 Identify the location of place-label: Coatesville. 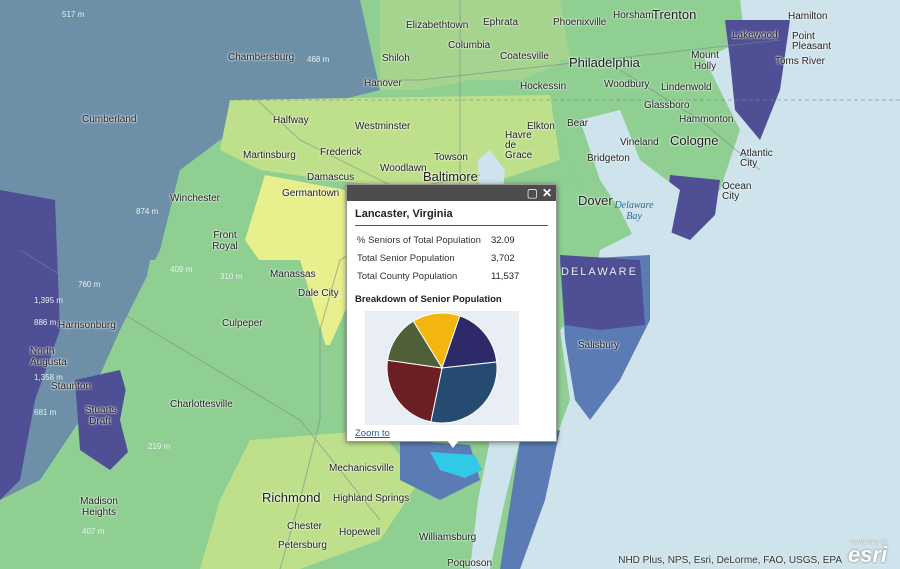
(524, 56).